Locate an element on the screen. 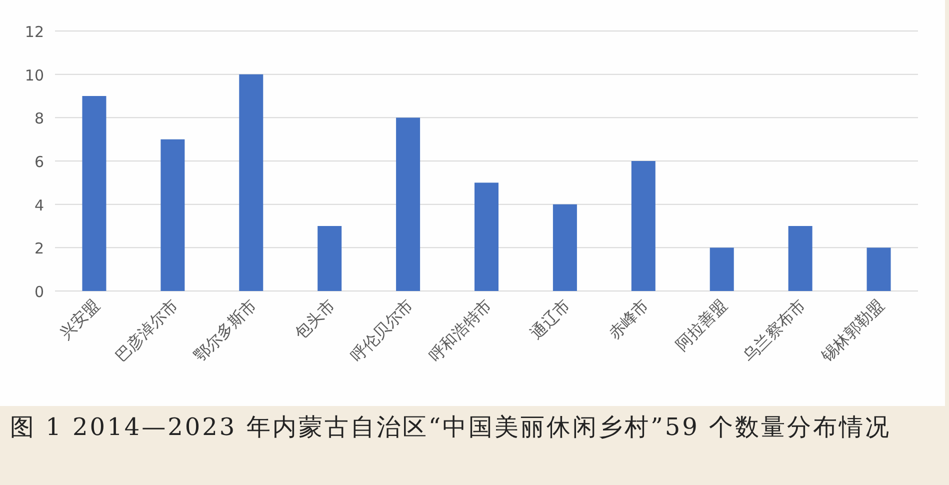  x-tick-label: 赤峰市 is located at coordinates (628, 319).